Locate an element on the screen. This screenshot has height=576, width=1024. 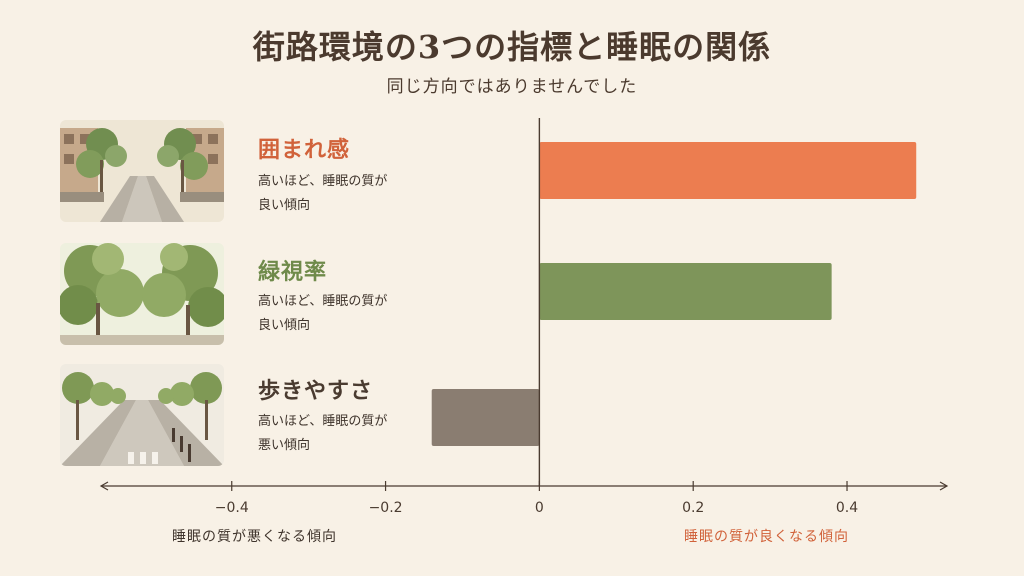
x-tick-label: 0 is located at coordinates (539, 508).